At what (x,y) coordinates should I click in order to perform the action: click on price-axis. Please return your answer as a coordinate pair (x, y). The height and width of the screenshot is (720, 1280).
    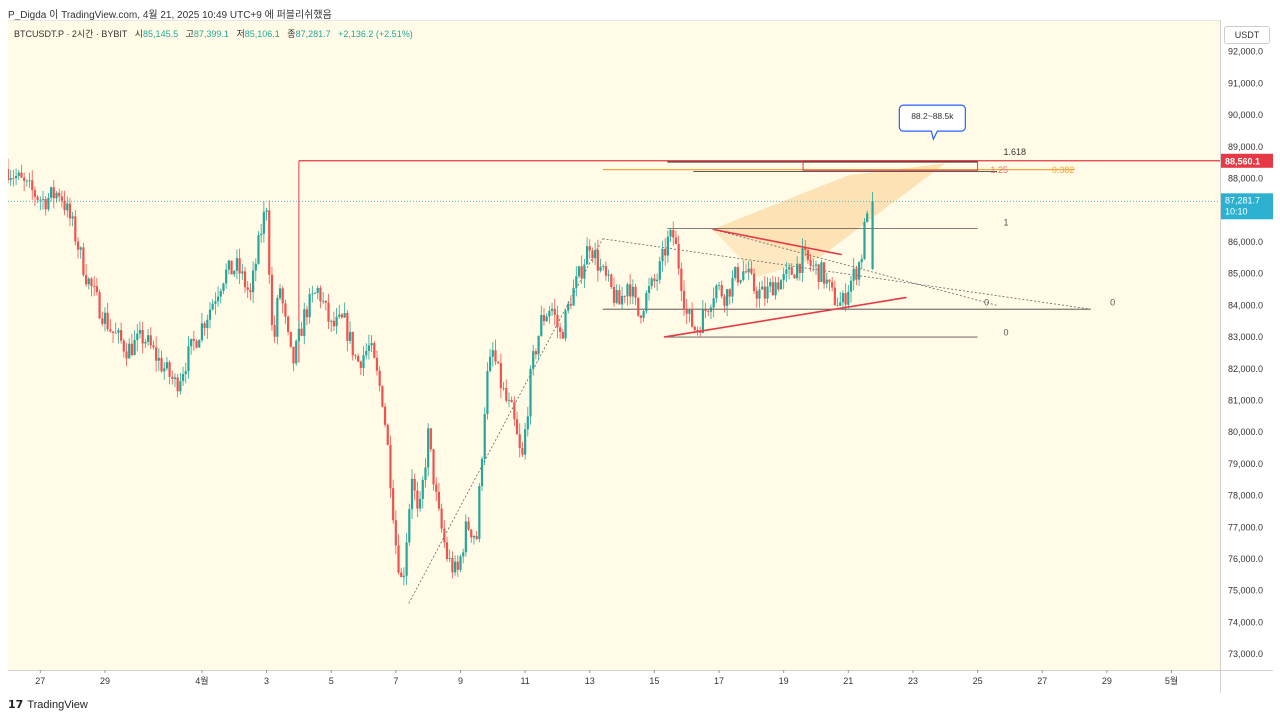
    Looking at the image, I should click on (1246, 345).